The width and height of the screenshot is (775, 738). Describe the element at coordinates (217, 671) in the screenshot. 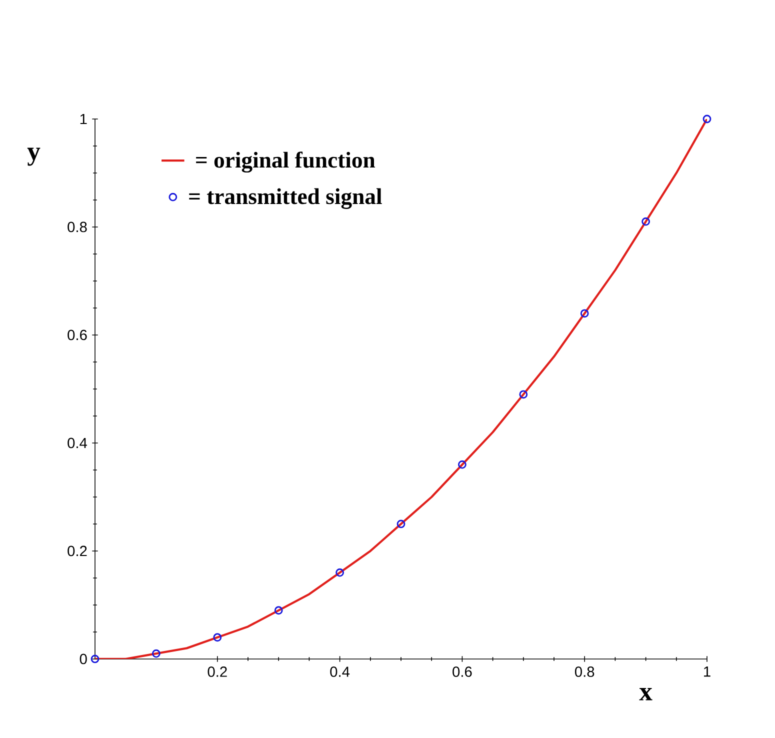

I see `x-tick-label: 0.2` at that location.